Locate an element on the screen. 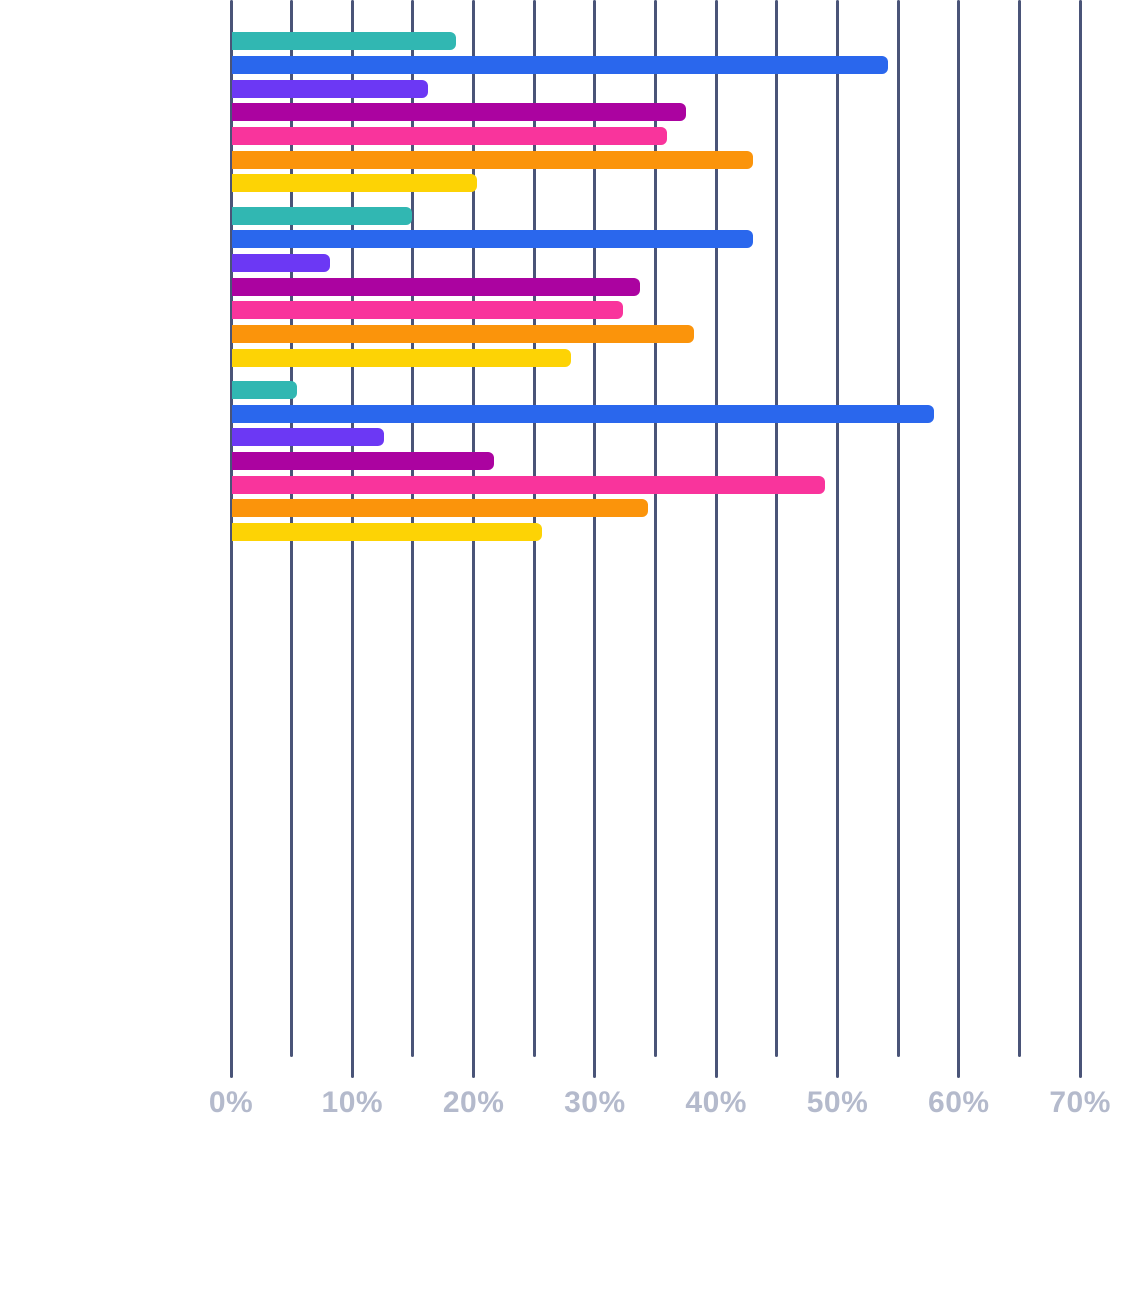  bar-group-3-violet is located at coordinates (308, 437).